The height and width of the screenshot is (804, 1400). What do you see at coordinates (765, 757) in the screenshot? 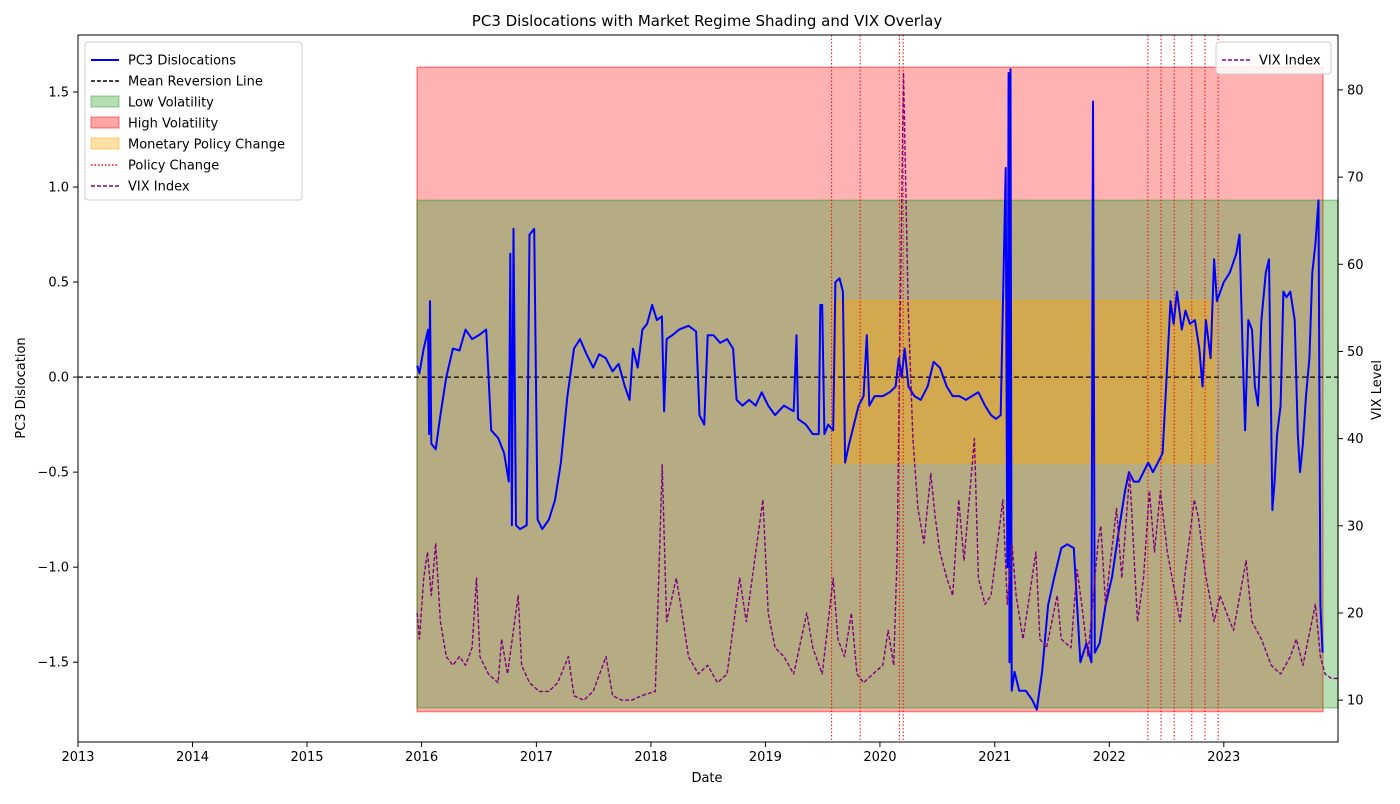
I see `x-tick-label: 2019` at bounding box center [765, 757].